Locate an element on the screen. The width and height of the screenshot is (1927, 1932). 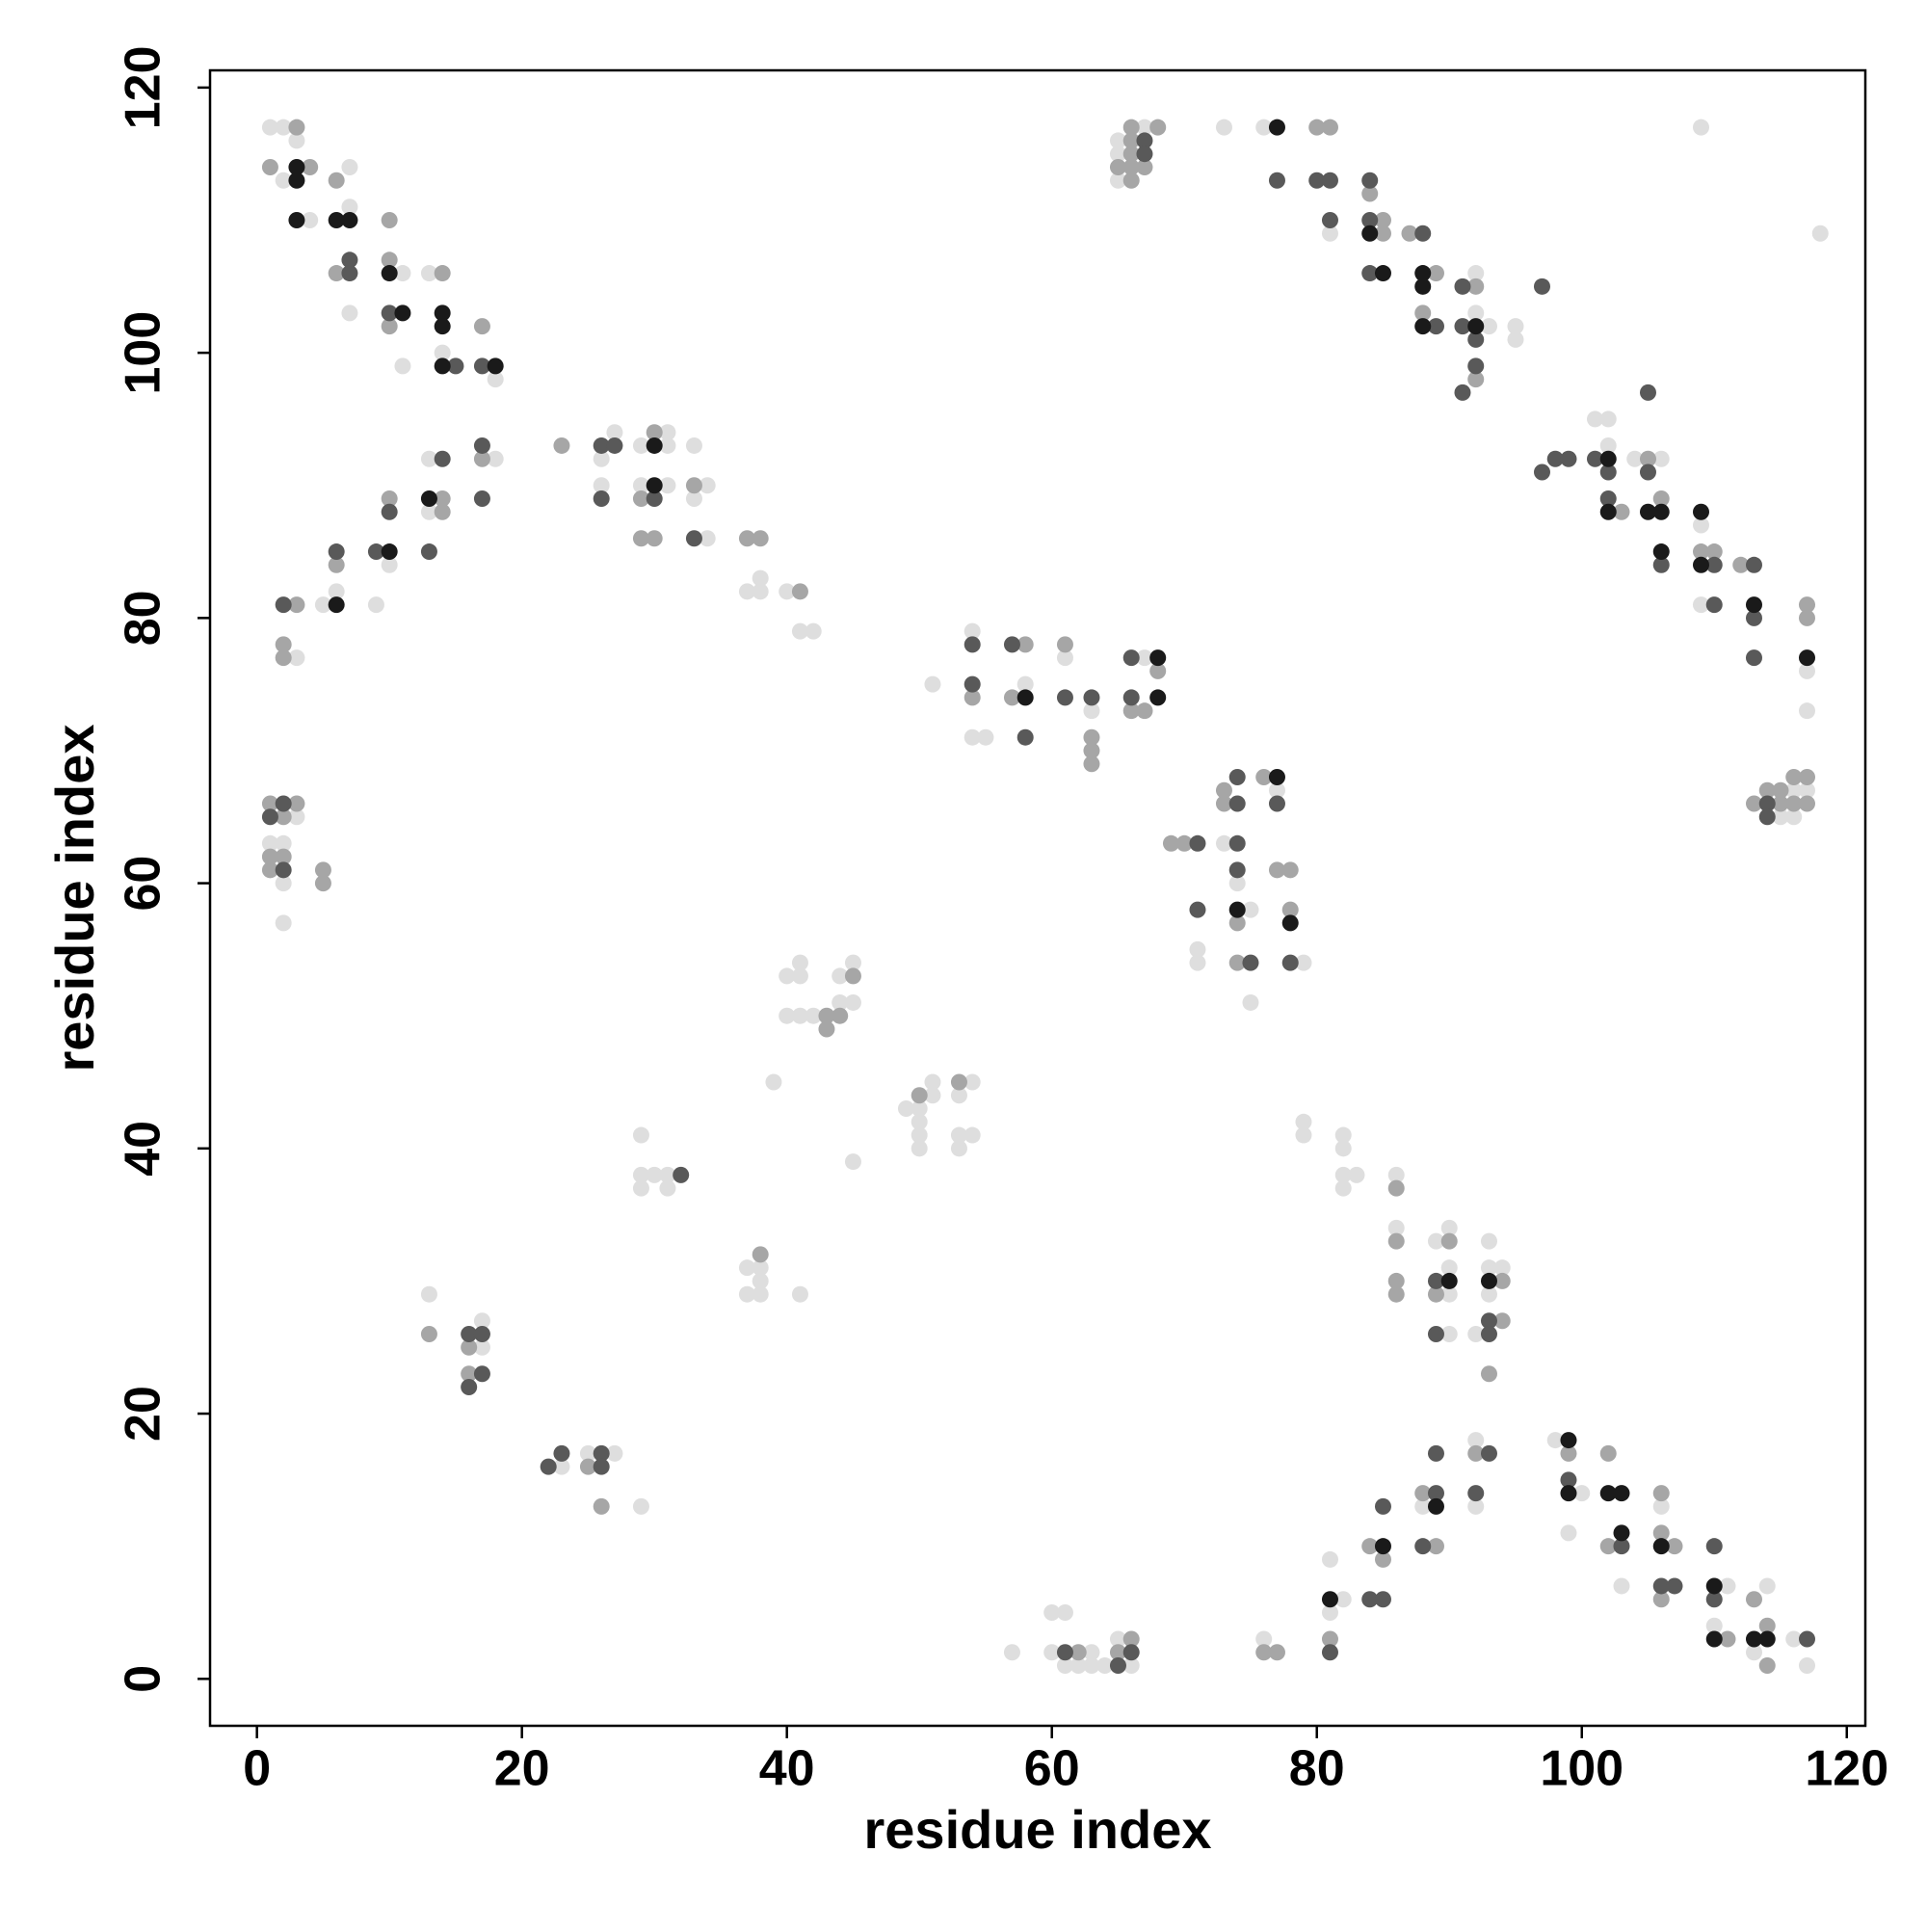
x-tick-label: 80 is located at coordinates (1317, 1769).